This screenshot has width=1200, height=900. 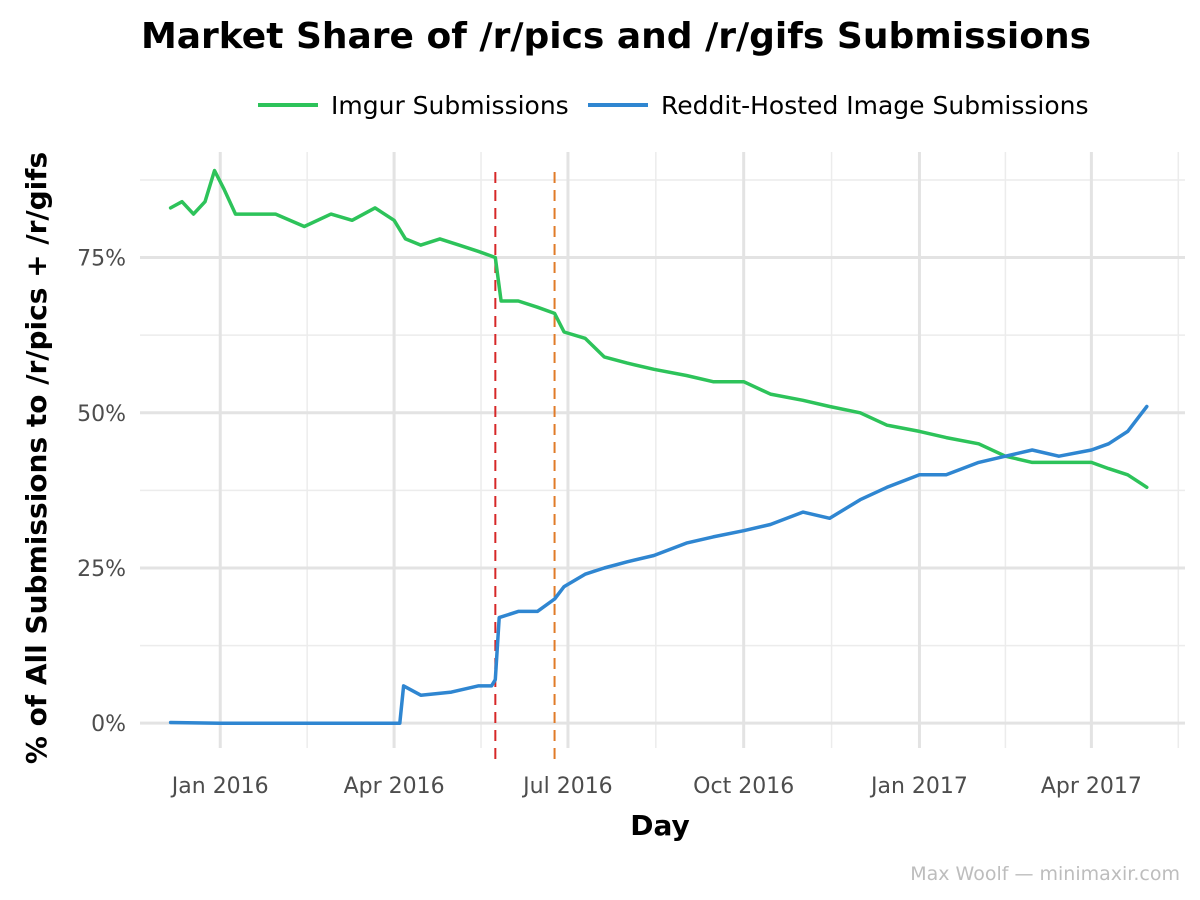 I want to click on y-tick-label: 50%, so click(x=101, y=414).